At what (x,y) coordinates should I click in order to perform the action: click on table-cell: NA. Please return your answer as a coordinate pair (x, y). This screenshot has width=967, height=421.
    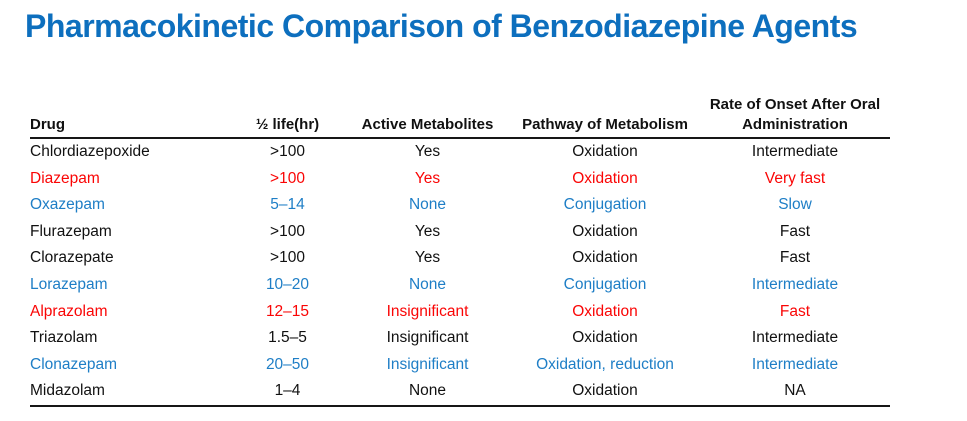
    Looking at the image, I should click on (795, 391).